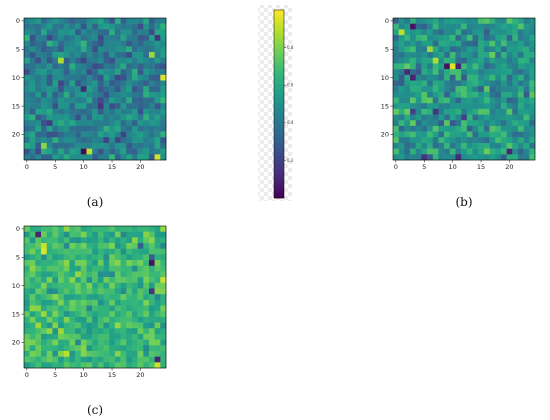  I want to click on heatmap-a-x-axis: 0 5 10 15 20, so click(85, 165).